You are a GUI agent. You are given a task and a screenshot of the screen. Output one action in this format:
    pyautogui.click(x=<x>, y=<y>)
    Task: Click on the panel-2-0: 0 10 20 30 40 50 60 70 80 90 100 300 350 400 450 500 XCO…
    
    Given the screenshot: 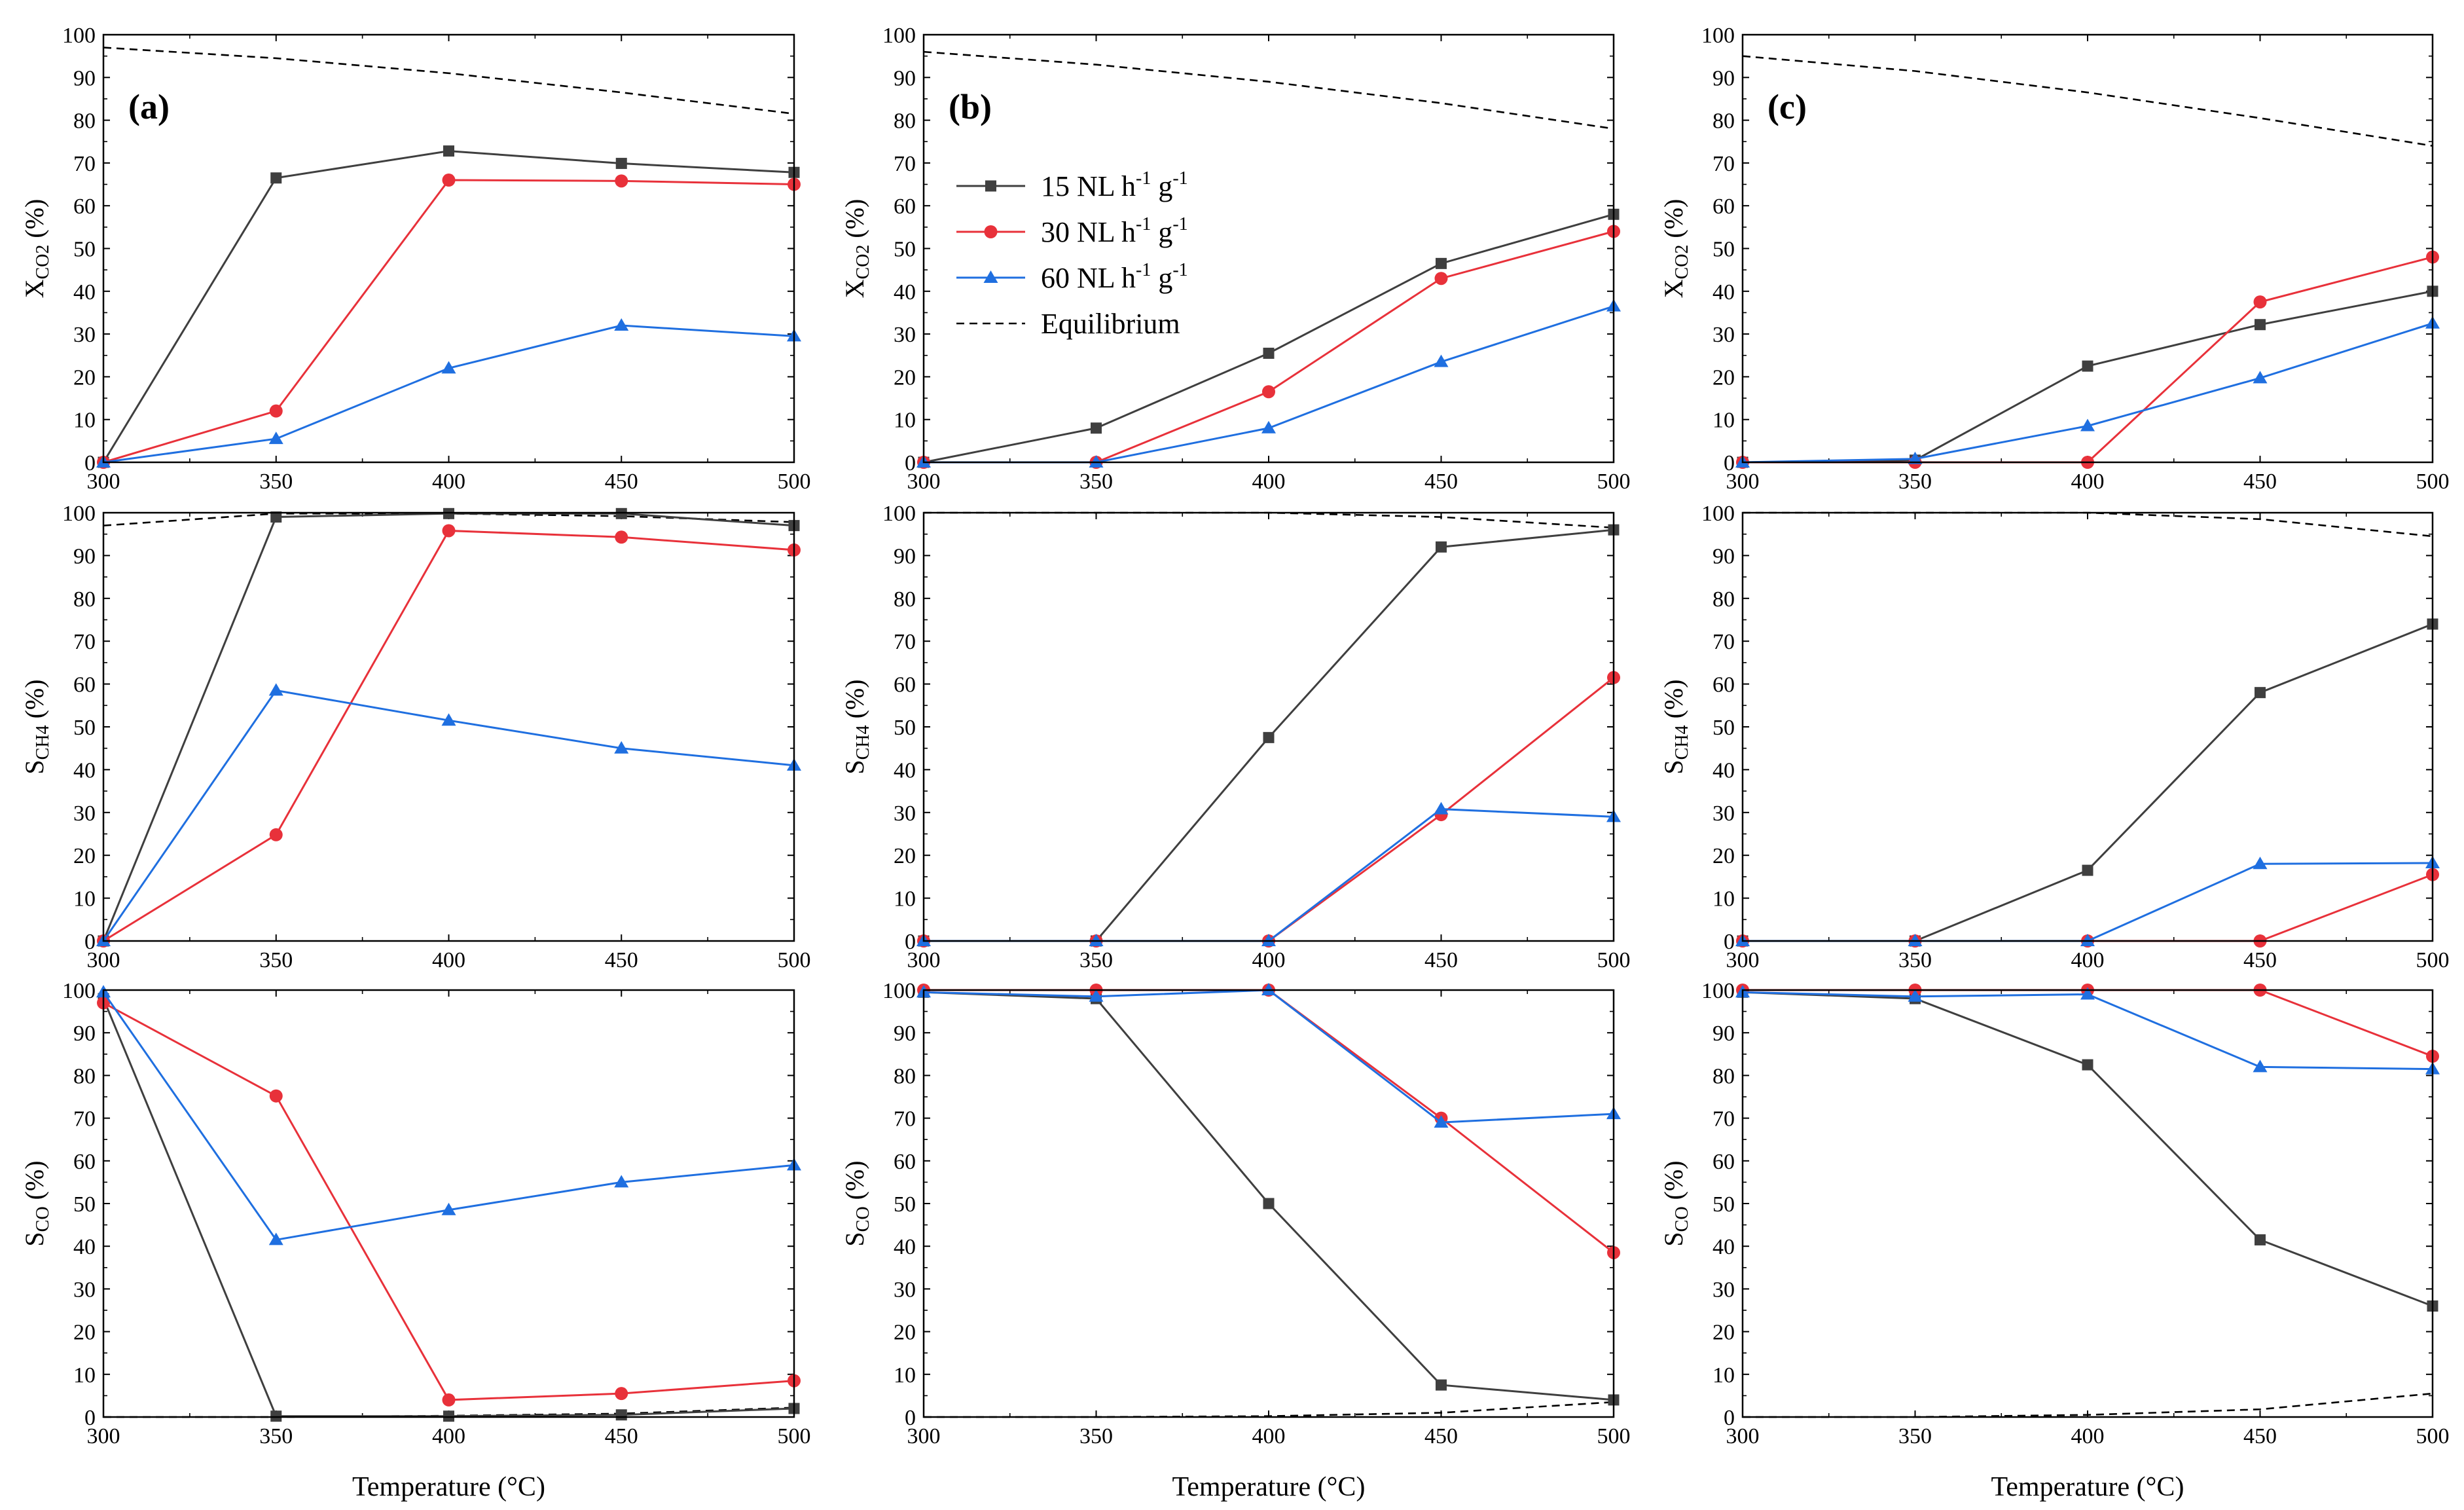 What is the action you would take?
    pyautogui.click(x=2054, y=259)
    